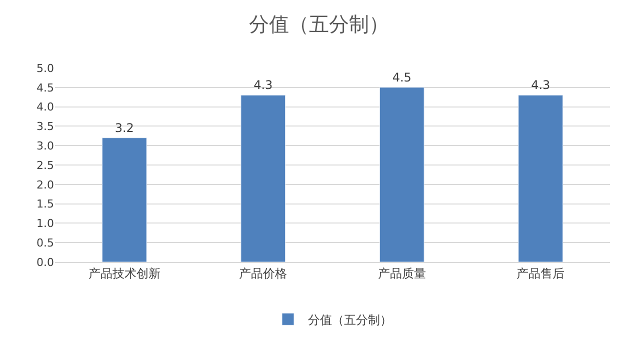  Describe the element at coordinates (540, 273) in the screenshot. I see `x-tick-label: 产品售后` at that location.